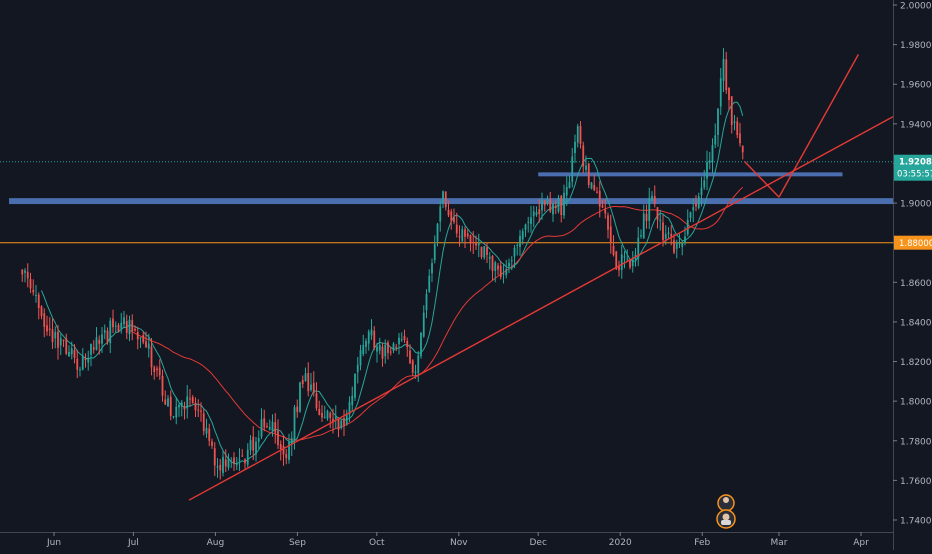 The height and width of the screenshot is (554, 932). I want to click on avatar-layer, so click(726, 511).